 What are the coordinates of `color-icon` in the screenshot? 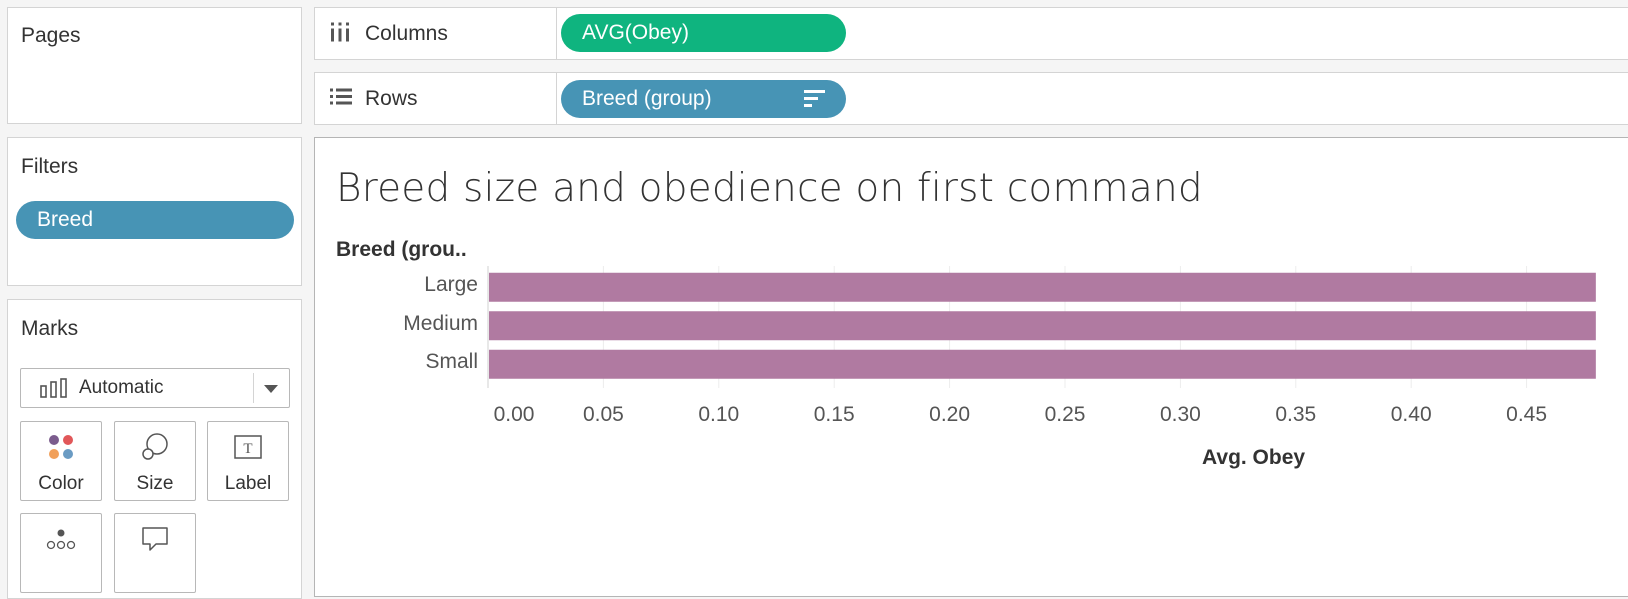 It's located at (61, 449).